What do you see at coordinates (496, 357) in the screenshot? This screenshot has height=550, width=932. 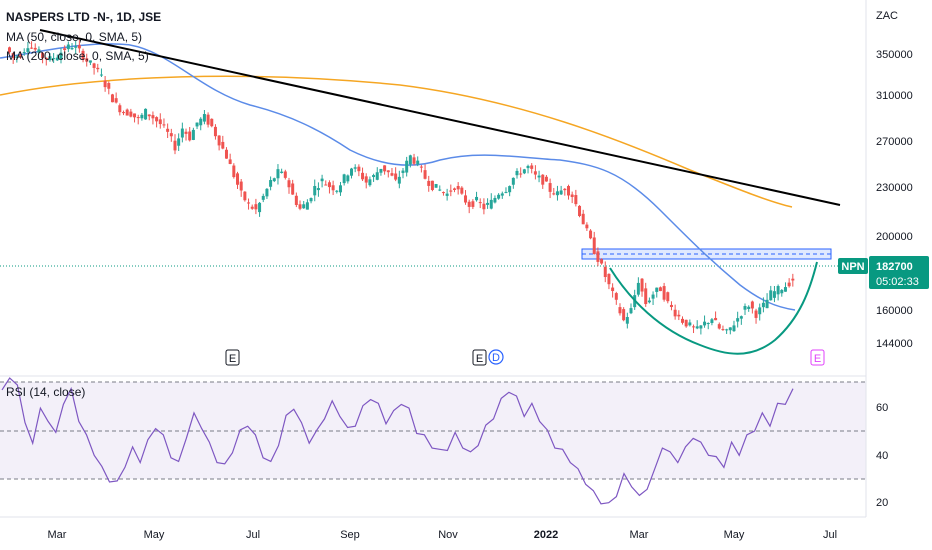 I see `event-marker-dividend: D` at bounding box center [496, 357].